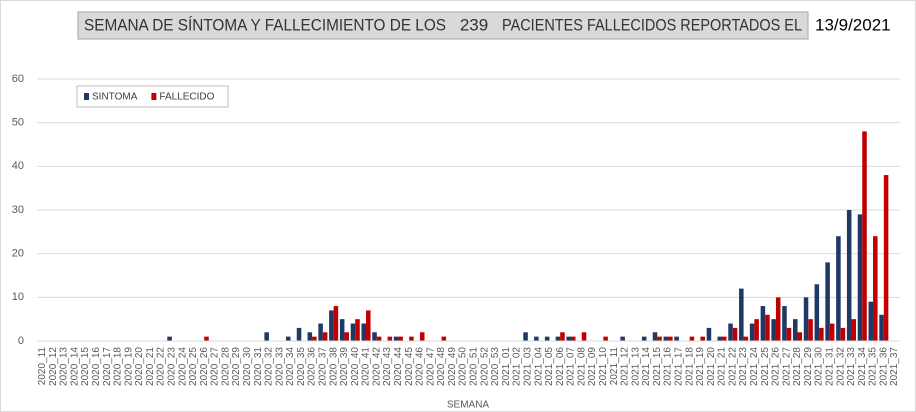 The width and height of the screenshot is (916, 412). I want to click on x-tick-label: 2020_28, so click(225, 366).